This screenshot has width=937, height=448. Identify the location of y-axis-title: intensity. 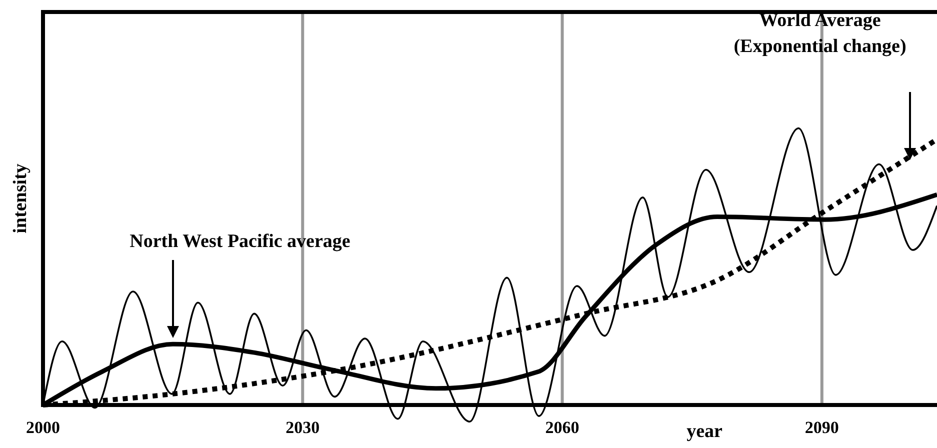
(20, 198).